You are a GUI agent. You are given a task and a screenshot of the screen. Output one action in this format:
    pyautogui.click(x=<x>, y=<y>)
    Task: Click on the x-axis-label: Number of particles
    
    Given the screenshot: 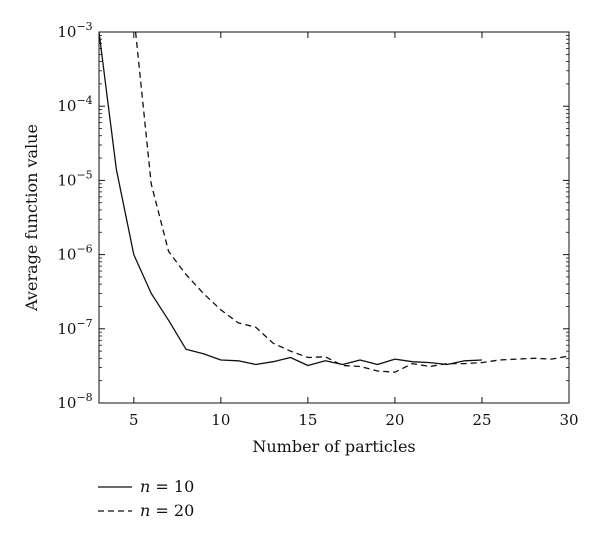 What is the action you would take?
    pyautogui.click(x=333, y=446)
    